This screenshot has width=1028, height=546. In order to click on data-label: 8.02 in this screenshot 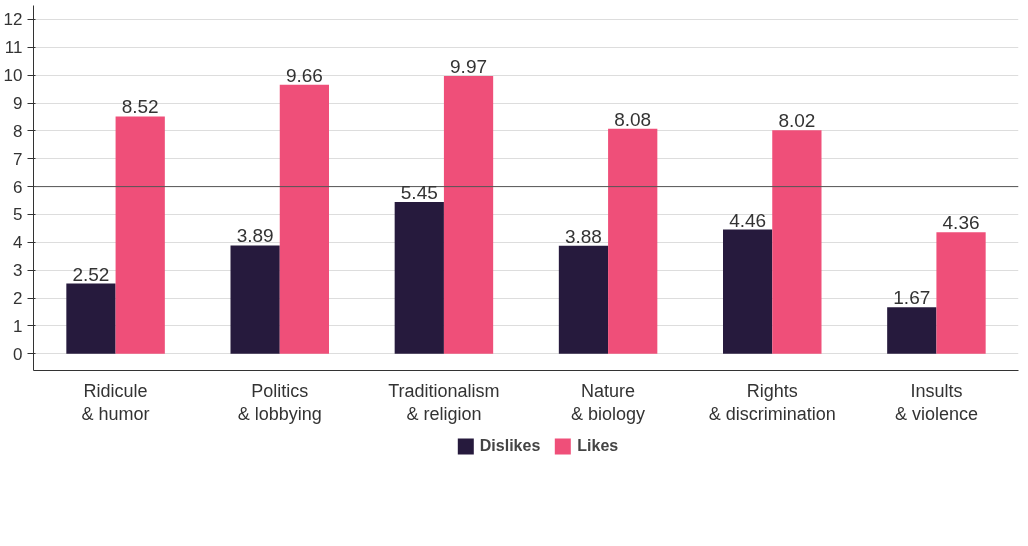, I will do `click(797, 121)`.